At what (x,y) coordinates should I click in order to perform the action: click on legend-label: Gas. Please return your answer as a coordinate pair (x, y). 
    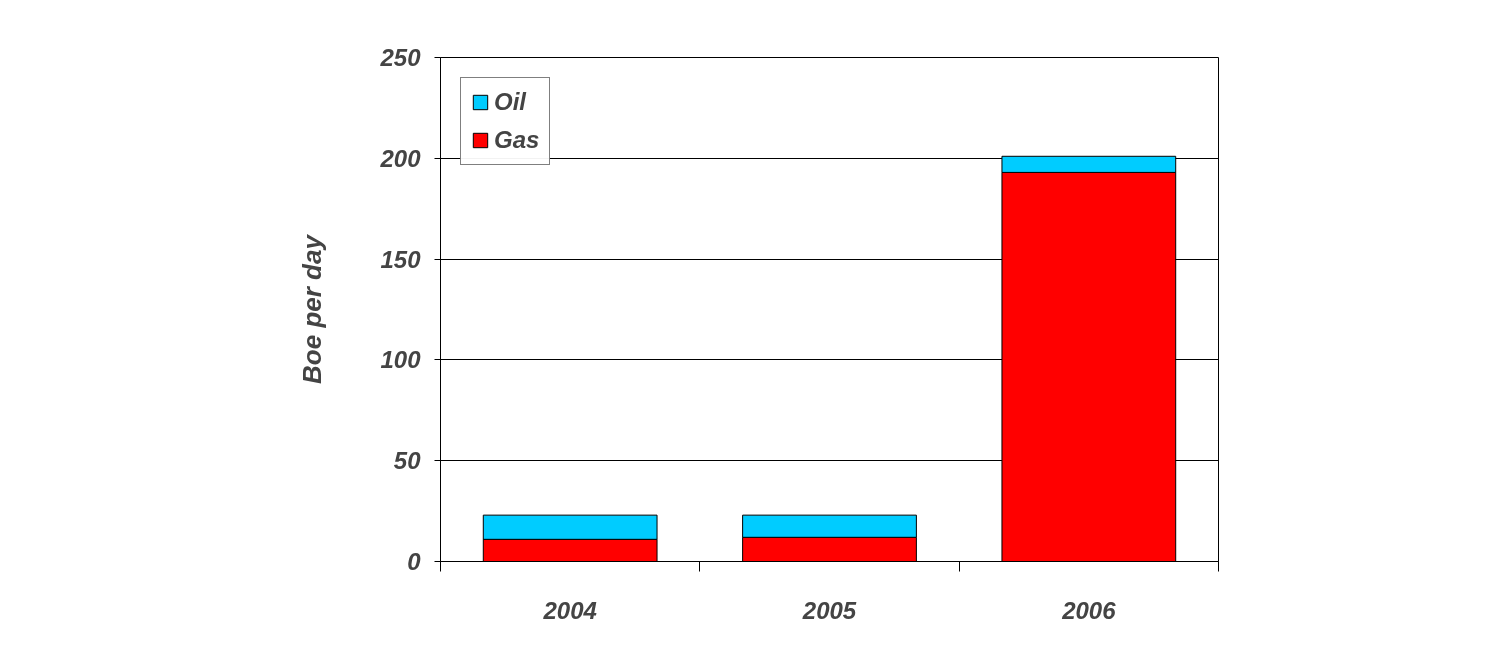
    Looking at the image, I should click on (517, 140).